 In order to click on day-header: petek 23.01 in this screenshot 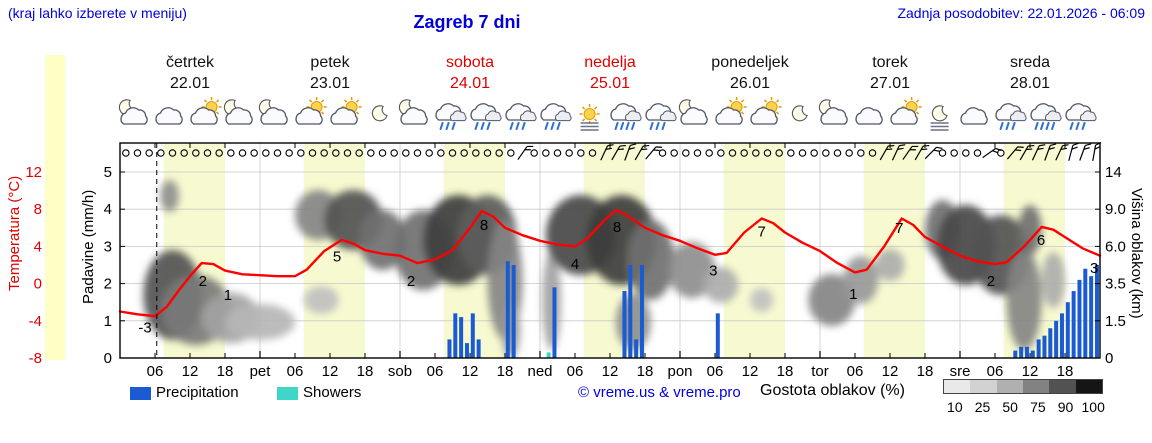, I will do `click(330, 73)`.